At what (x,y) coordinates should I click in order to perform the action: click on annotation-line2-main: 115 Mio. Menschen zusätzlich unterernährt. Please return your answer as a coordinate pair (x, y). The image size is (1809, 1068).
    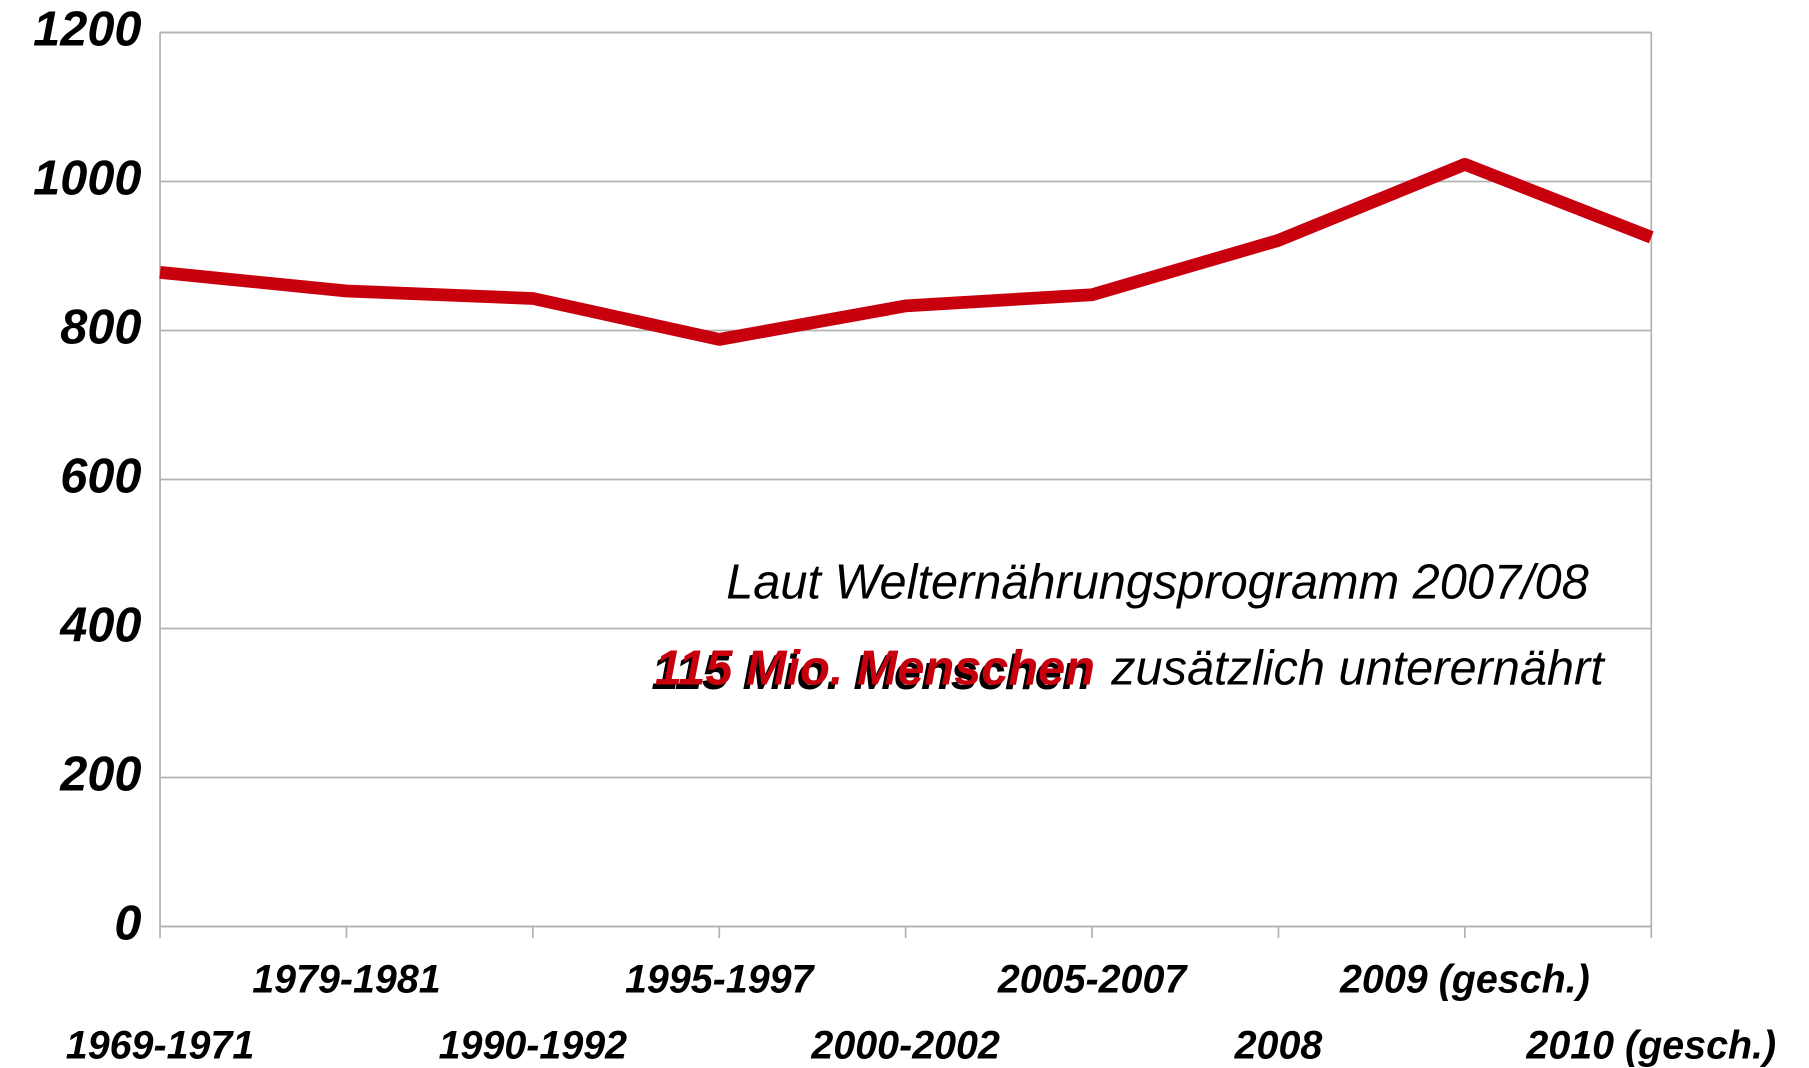
    Looking at the image, I should click on (1130, 668).